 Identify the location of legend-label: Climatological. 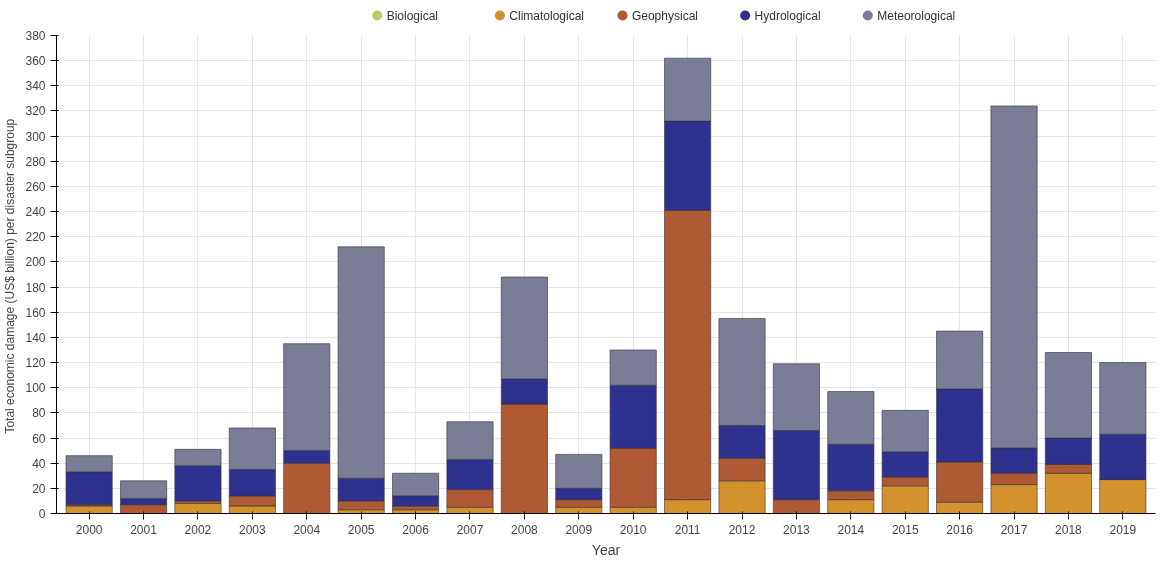
(547, 15).